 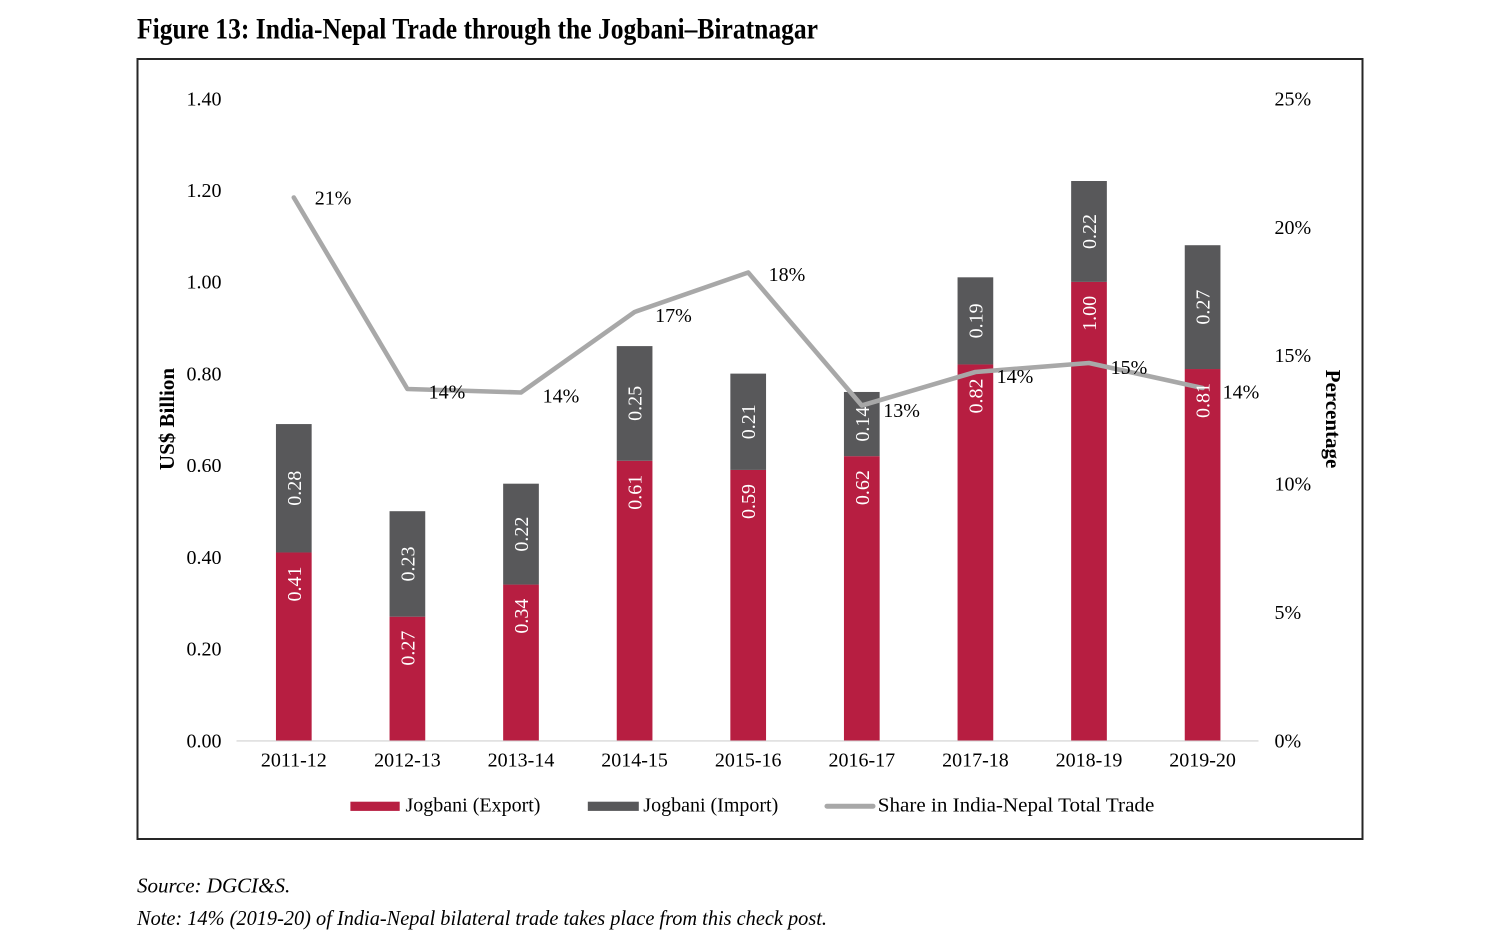 I want to click on svg-text: 18%, so click(x=787, y=275).